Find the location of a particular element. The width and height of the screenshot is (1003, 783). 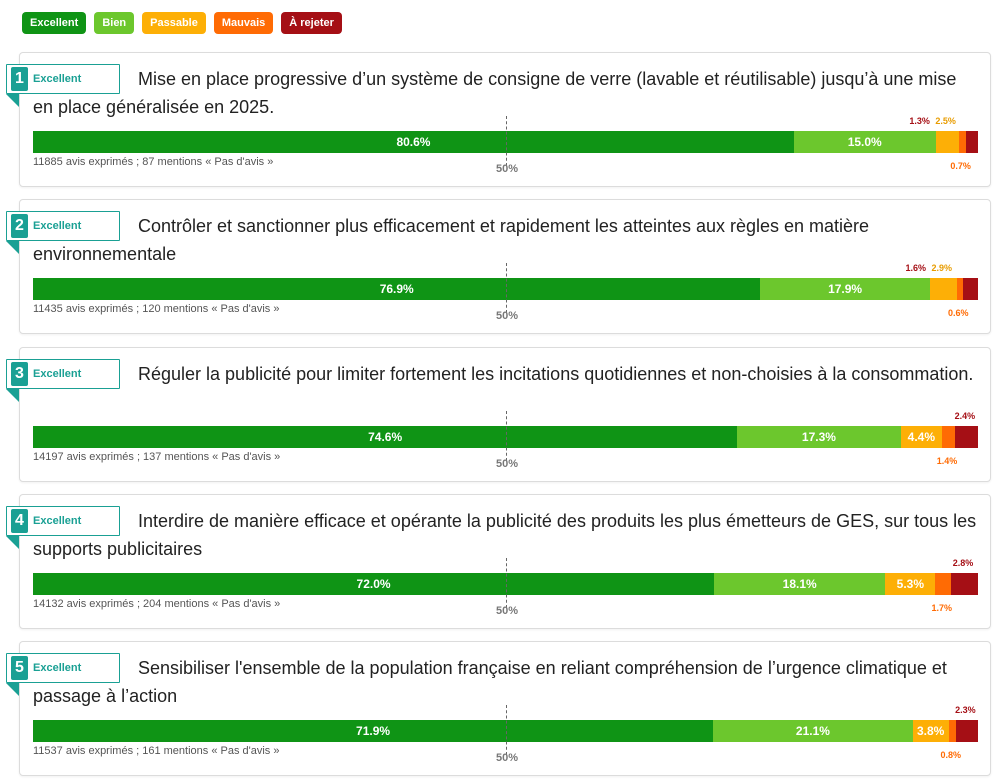

legend-passable: Passable is located at coordinates (174, 23).